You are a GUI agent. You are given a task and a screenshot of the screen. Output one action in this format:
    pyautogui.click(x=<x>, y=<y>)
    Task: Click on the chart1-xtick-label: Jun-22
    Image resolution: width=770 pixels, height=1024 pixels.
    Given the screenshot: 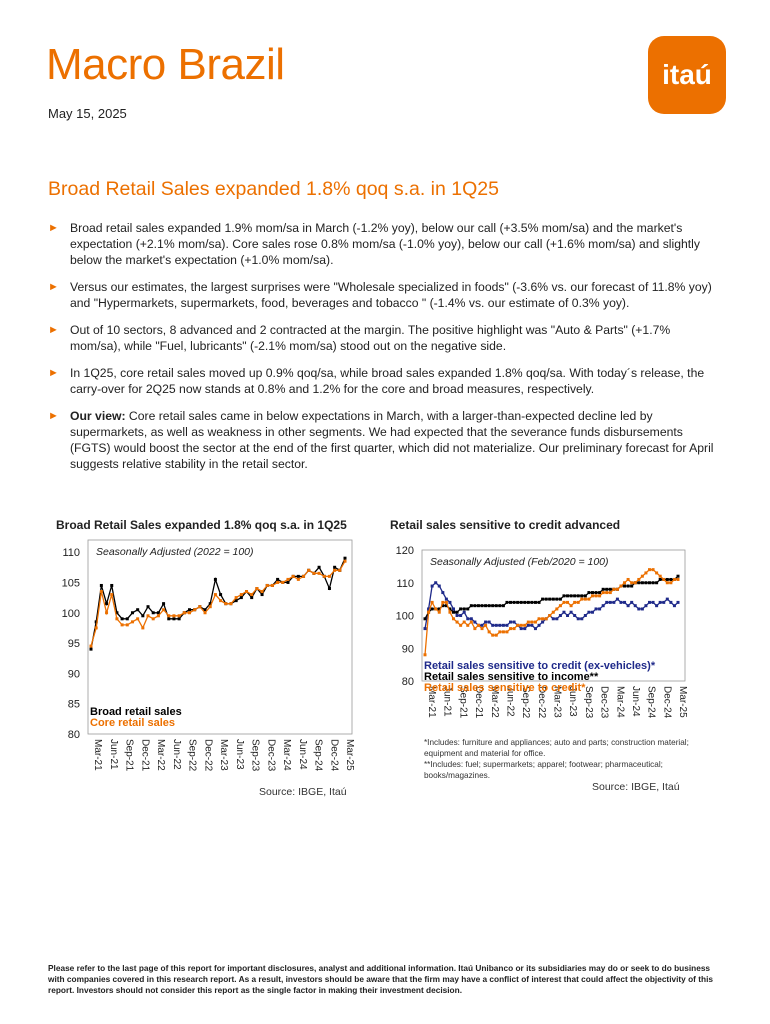 What is the action you would take?
    pyautogui.click(x=176, y=754)
    